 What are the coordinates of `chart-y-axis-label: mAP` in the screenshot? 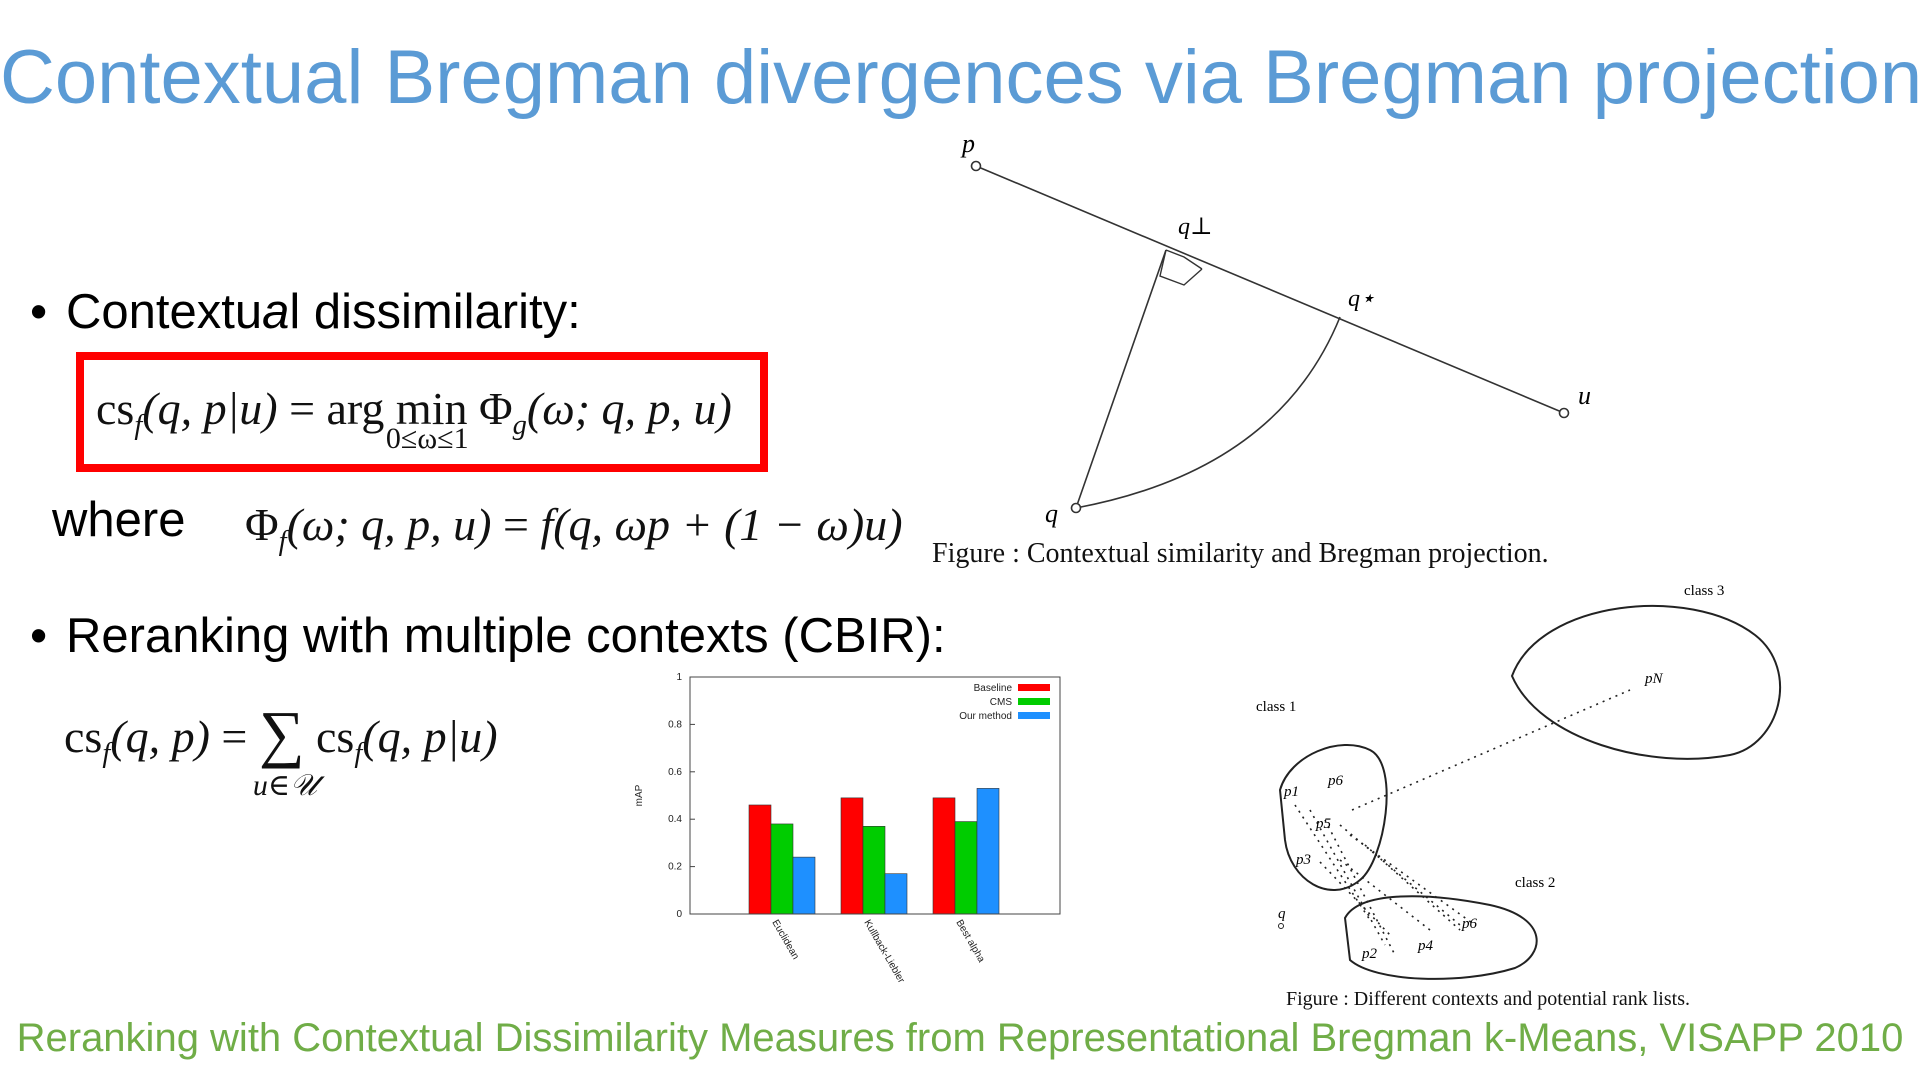 It's located at (639, 795).